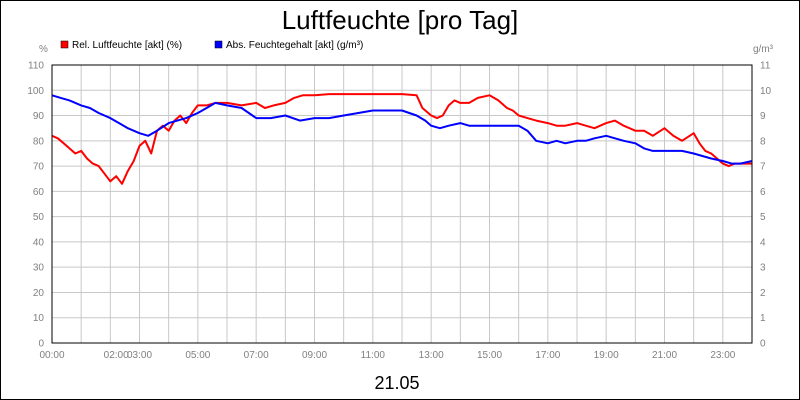 The width and height of the screenshot is (800, 400). Describe the element at coordinates (39, 116) in the screenshot. I see `y-left-tick-label: 90` at that location.